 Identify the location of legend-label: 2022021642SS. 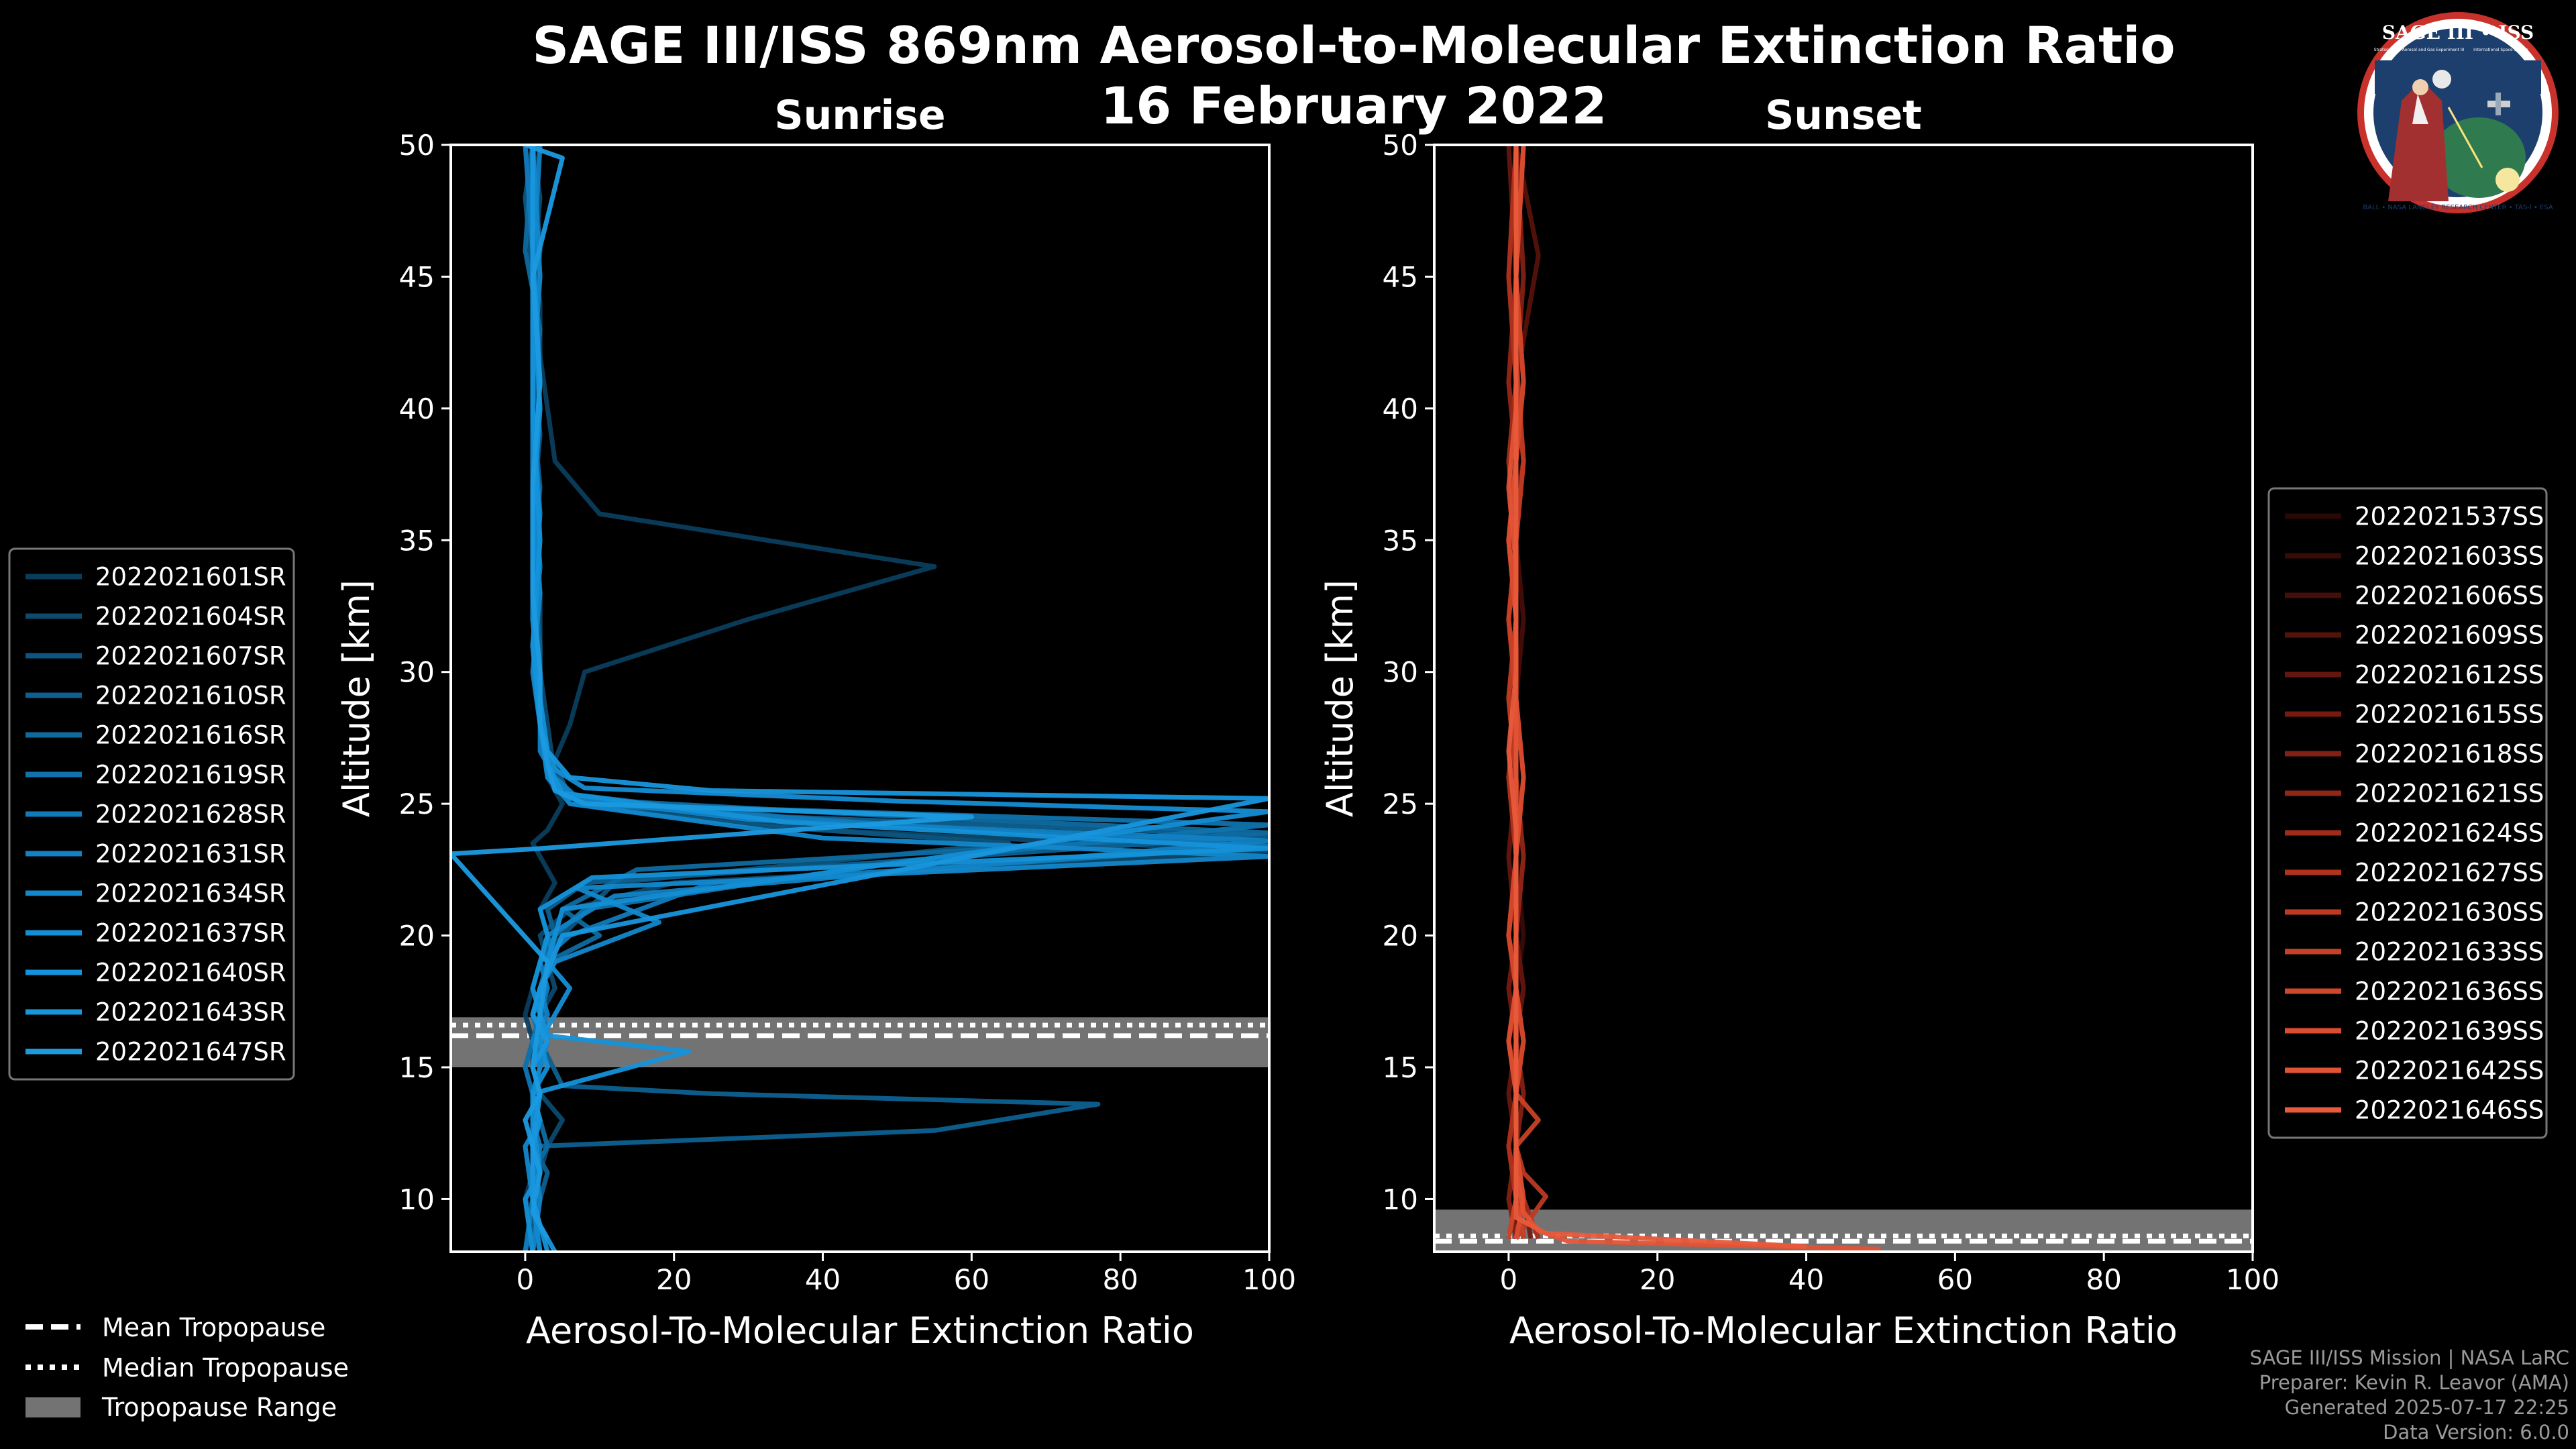
(2449, 1071).